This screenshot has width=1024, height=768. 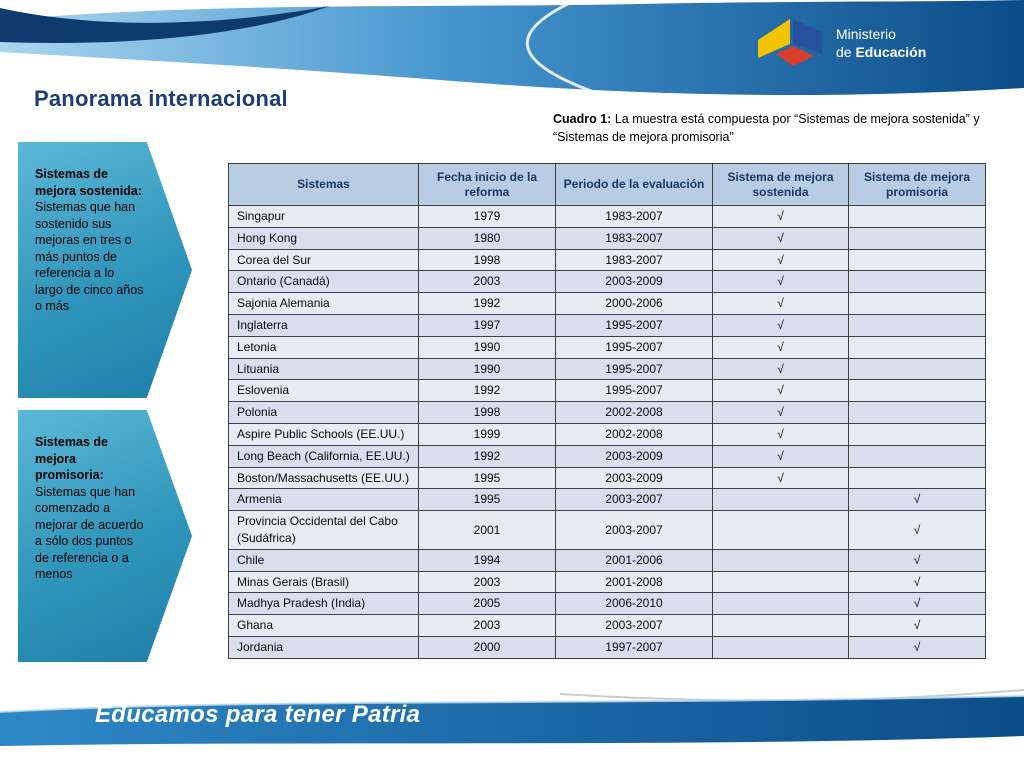 I want to click on table-row: Chile 1994 2001-2006 √, so click(x=607, y=560).